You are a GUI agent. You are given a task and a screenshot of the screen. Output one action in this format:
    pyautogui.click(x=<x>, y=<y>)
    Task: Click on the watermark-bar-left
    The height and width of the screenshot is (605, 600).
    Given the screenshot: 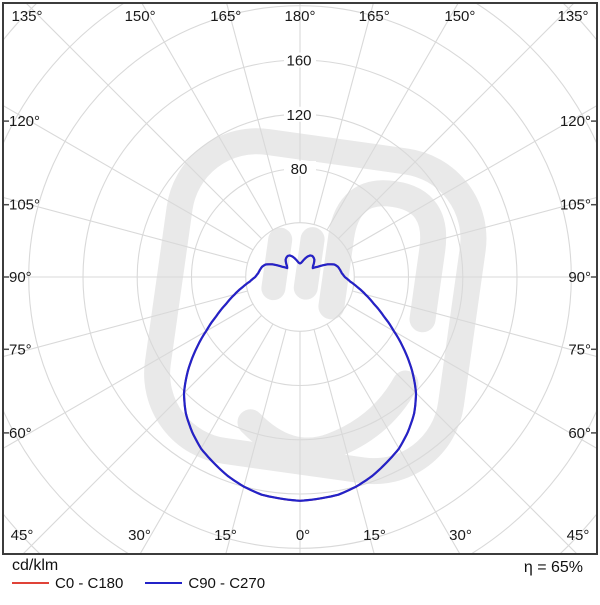 What is the action you would take?
    pyautogui.click(x=277, y=264)
    